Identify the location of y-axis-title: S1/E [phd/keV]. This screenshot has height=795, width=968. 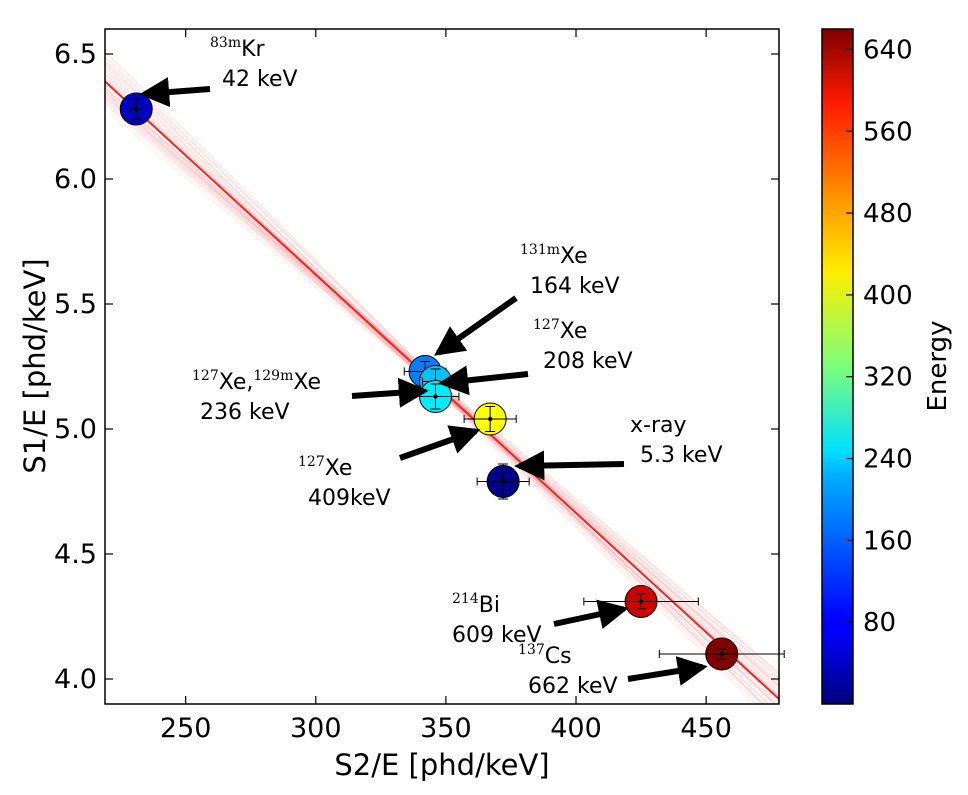
(35, 365).